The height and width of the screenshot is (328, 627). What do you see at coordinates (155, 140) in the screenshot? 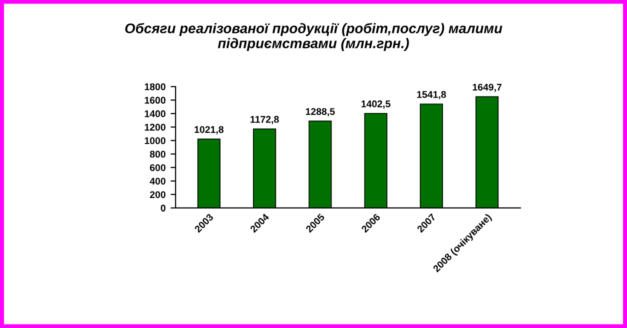
I see `y-tick-label: 1000` at bounding box center [155, 140].